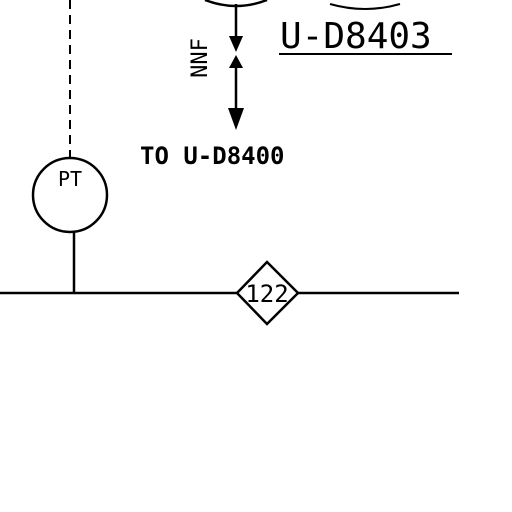 The height and width of the screenshot is (512, 512). Describe the element at coordinates (236, 61) in the screenshot. I see `arrow-up-icon` at that location.